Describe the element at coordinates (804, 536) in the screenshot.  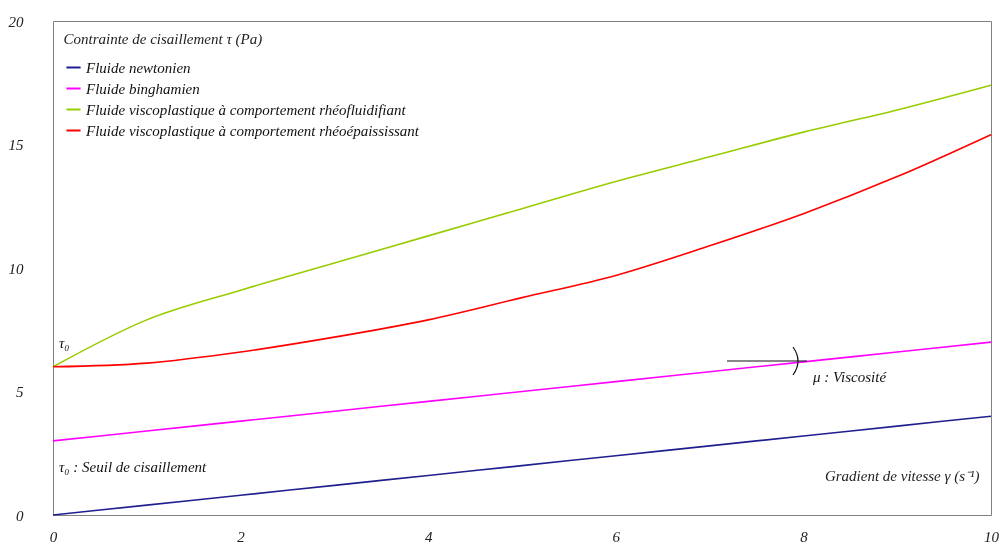
I see `x-tick-label: 8` at that location.